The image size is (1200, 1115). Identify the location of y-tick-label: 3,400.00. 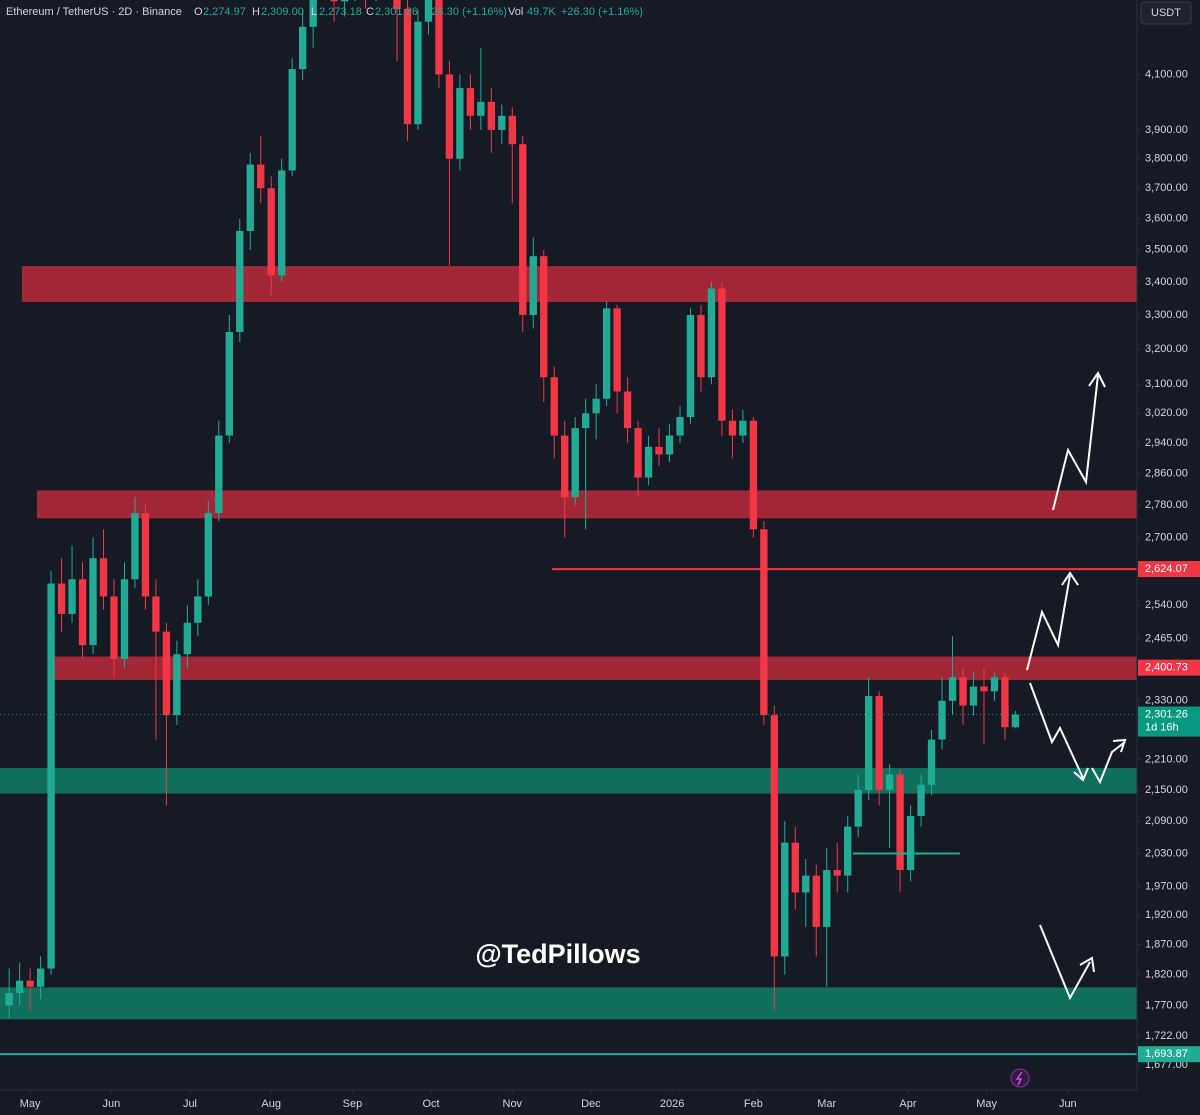
(1166, 282).